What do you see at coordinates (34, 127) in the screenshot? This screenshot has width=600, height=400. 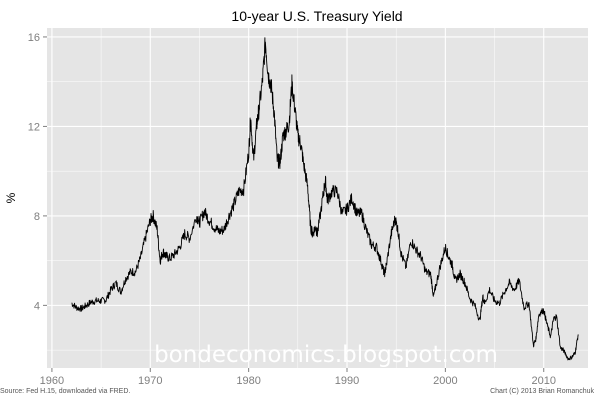 I see `y-tick-label: 12` at bounding box center [34, 127].